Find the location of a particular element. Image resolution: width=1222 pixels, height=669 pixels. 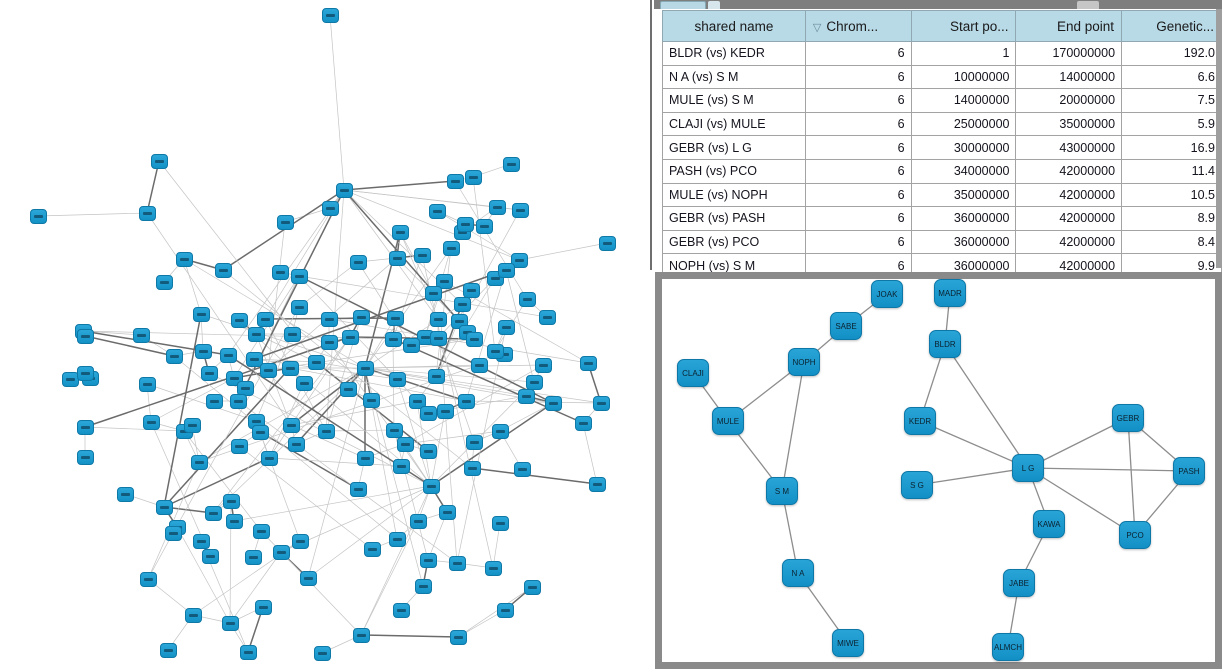

table-row: N A (vs) S M 6 10000000 14000000 6.6 is located at coordinates (942, 77).